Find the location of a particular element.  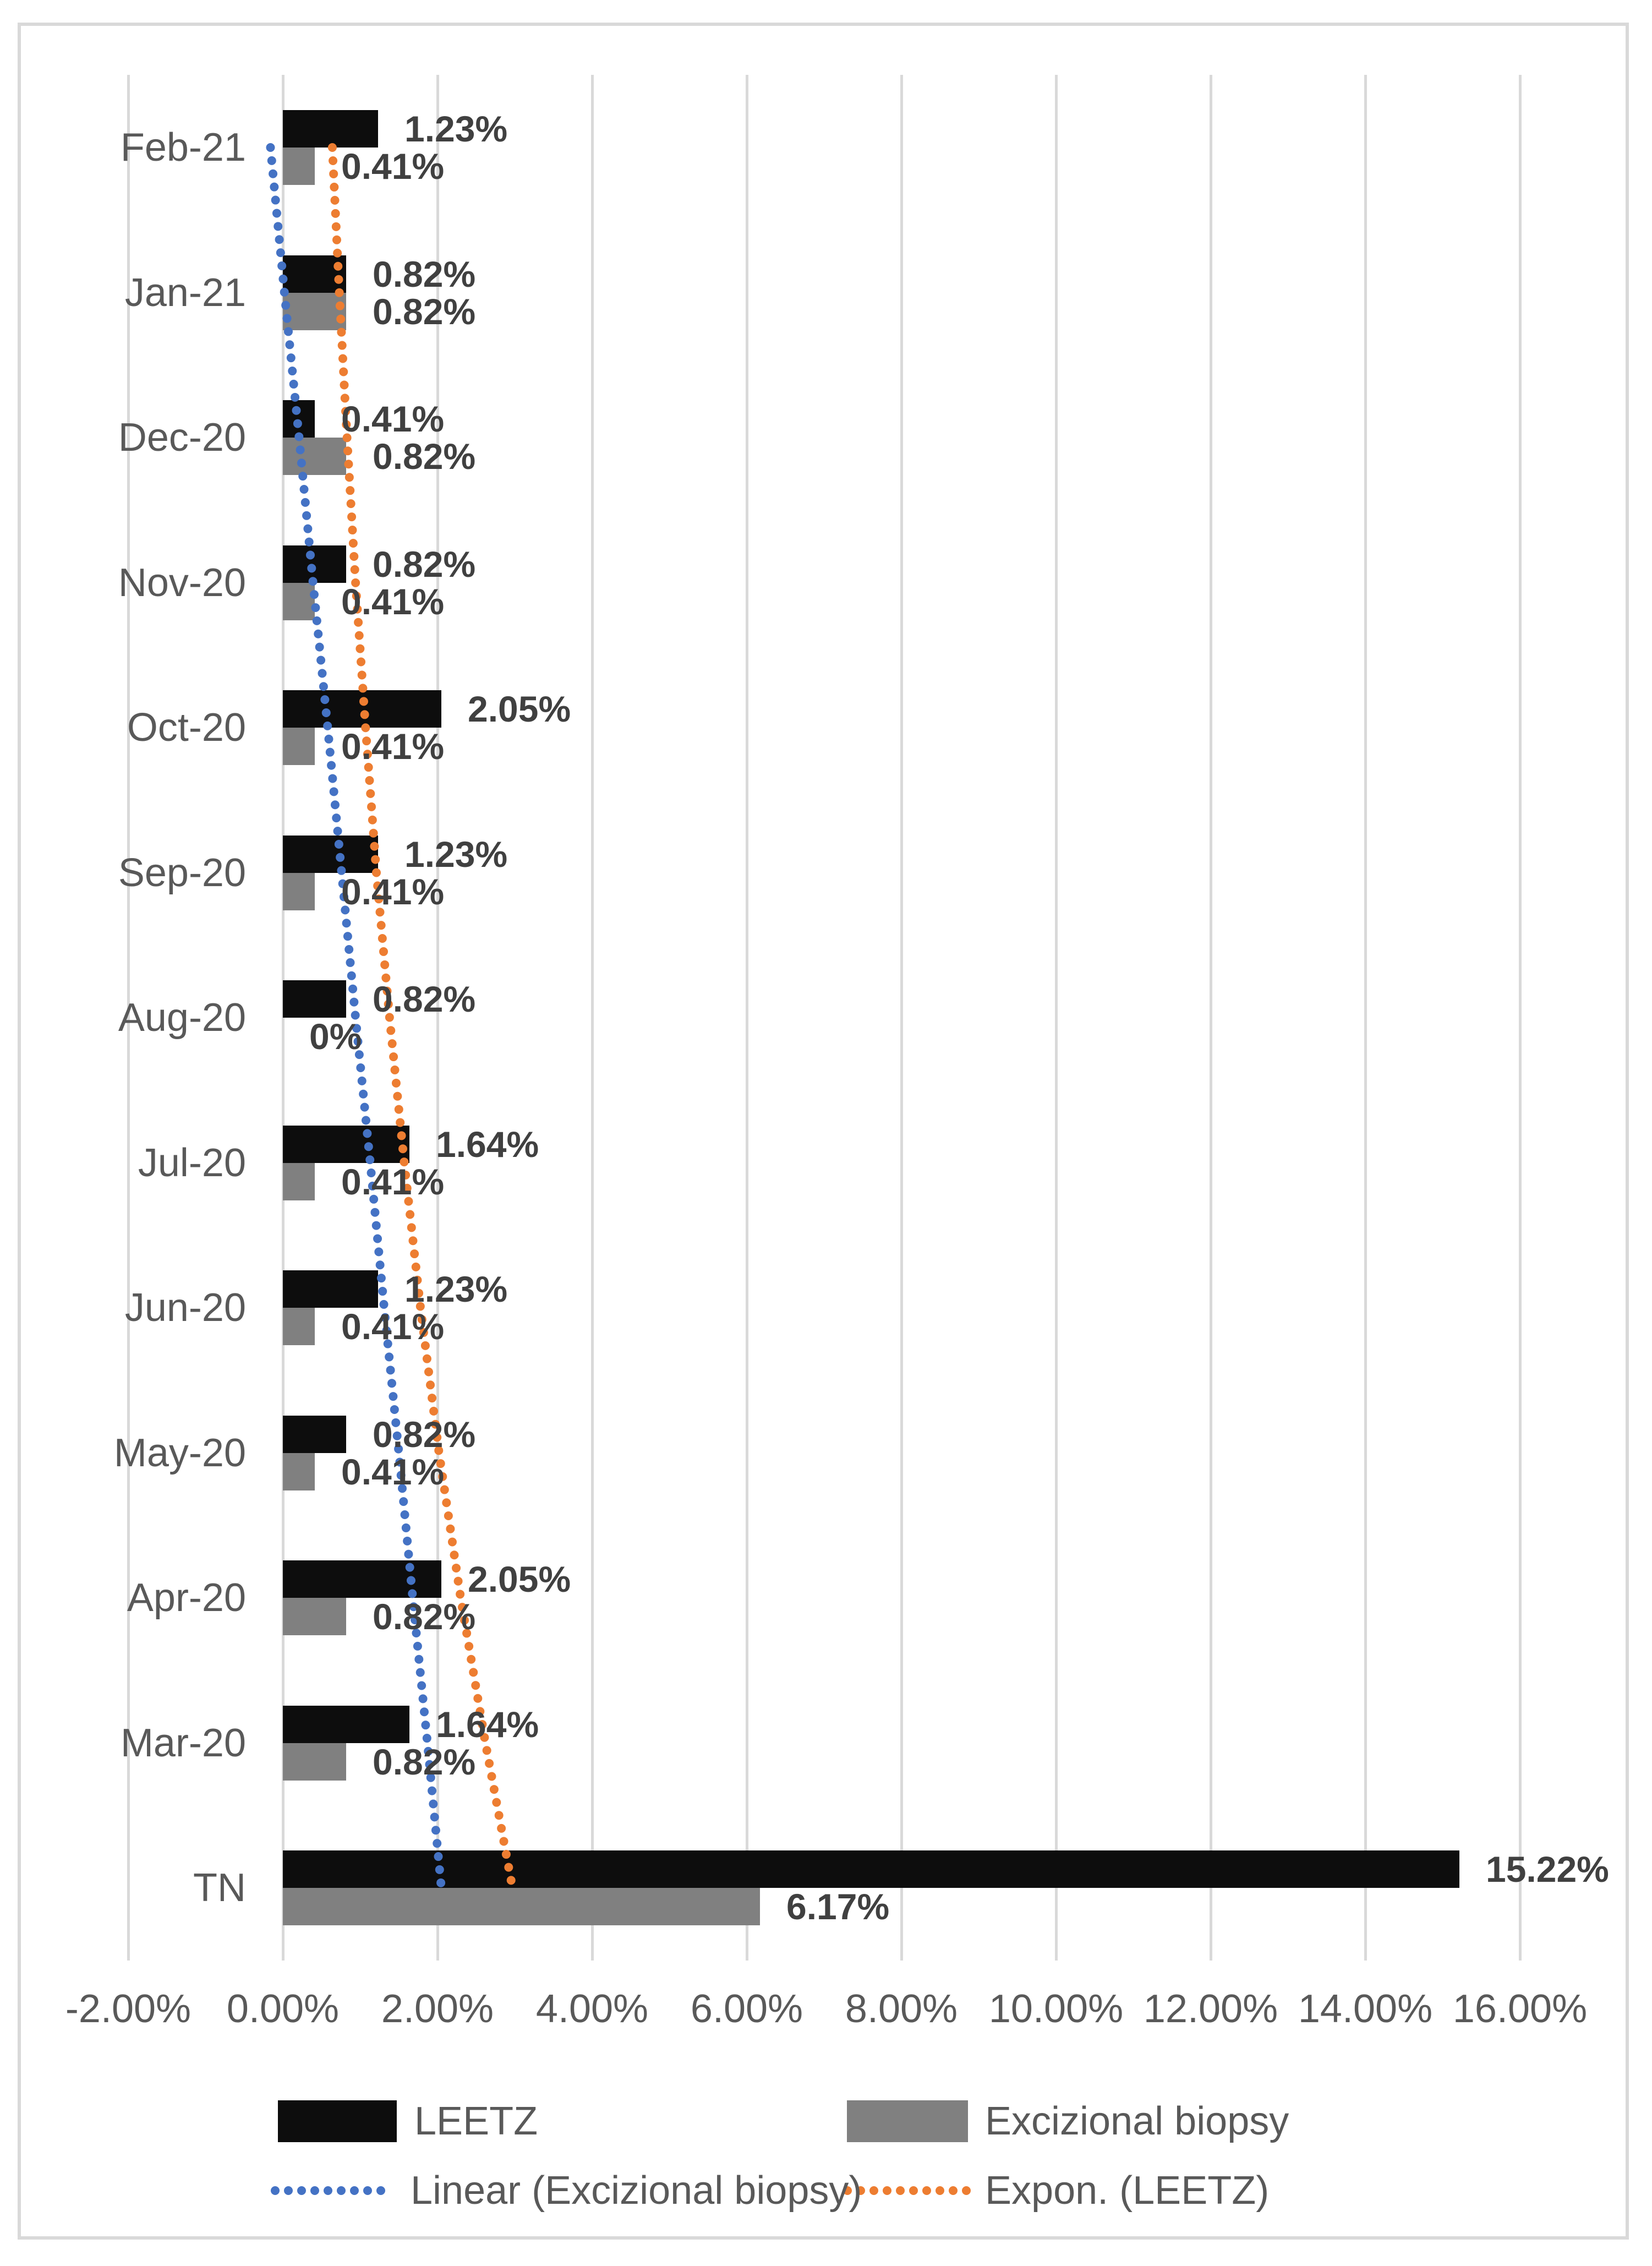

data-label-leetz-oct-20: 2.05% is located at coordinates (519, 709).